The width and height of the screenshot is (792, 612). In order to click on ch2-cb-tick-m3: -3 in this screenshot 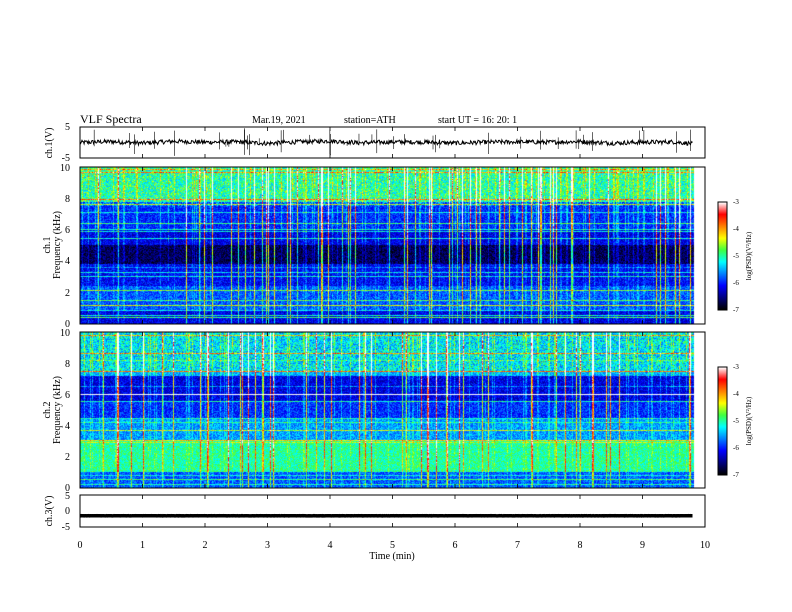, I will do `click(736, 367)`.